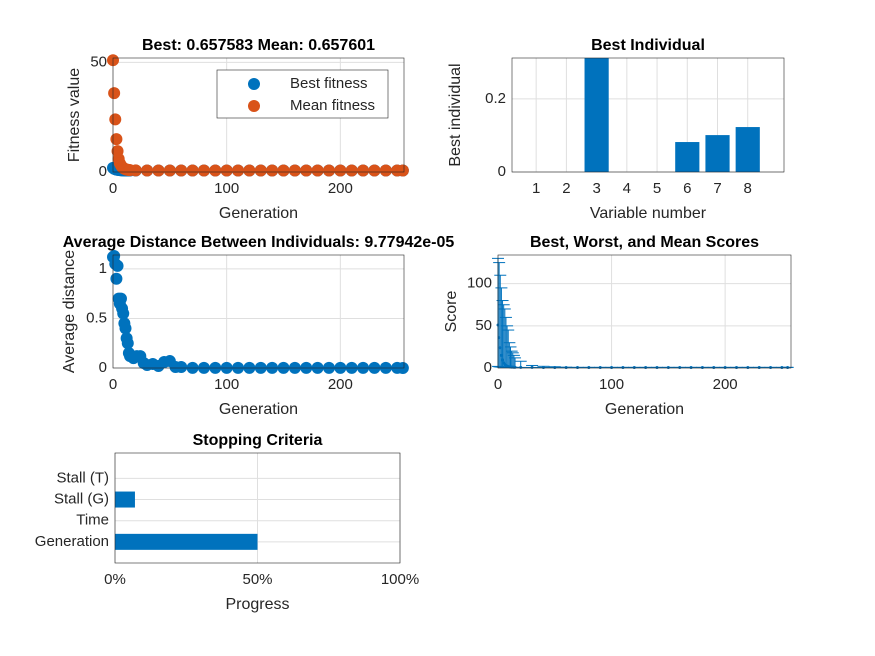 The image size is (875, 656). Describe the element at coordinates (257, 604) in the screenshot. I see `x-axis-label: Progress` at that location.